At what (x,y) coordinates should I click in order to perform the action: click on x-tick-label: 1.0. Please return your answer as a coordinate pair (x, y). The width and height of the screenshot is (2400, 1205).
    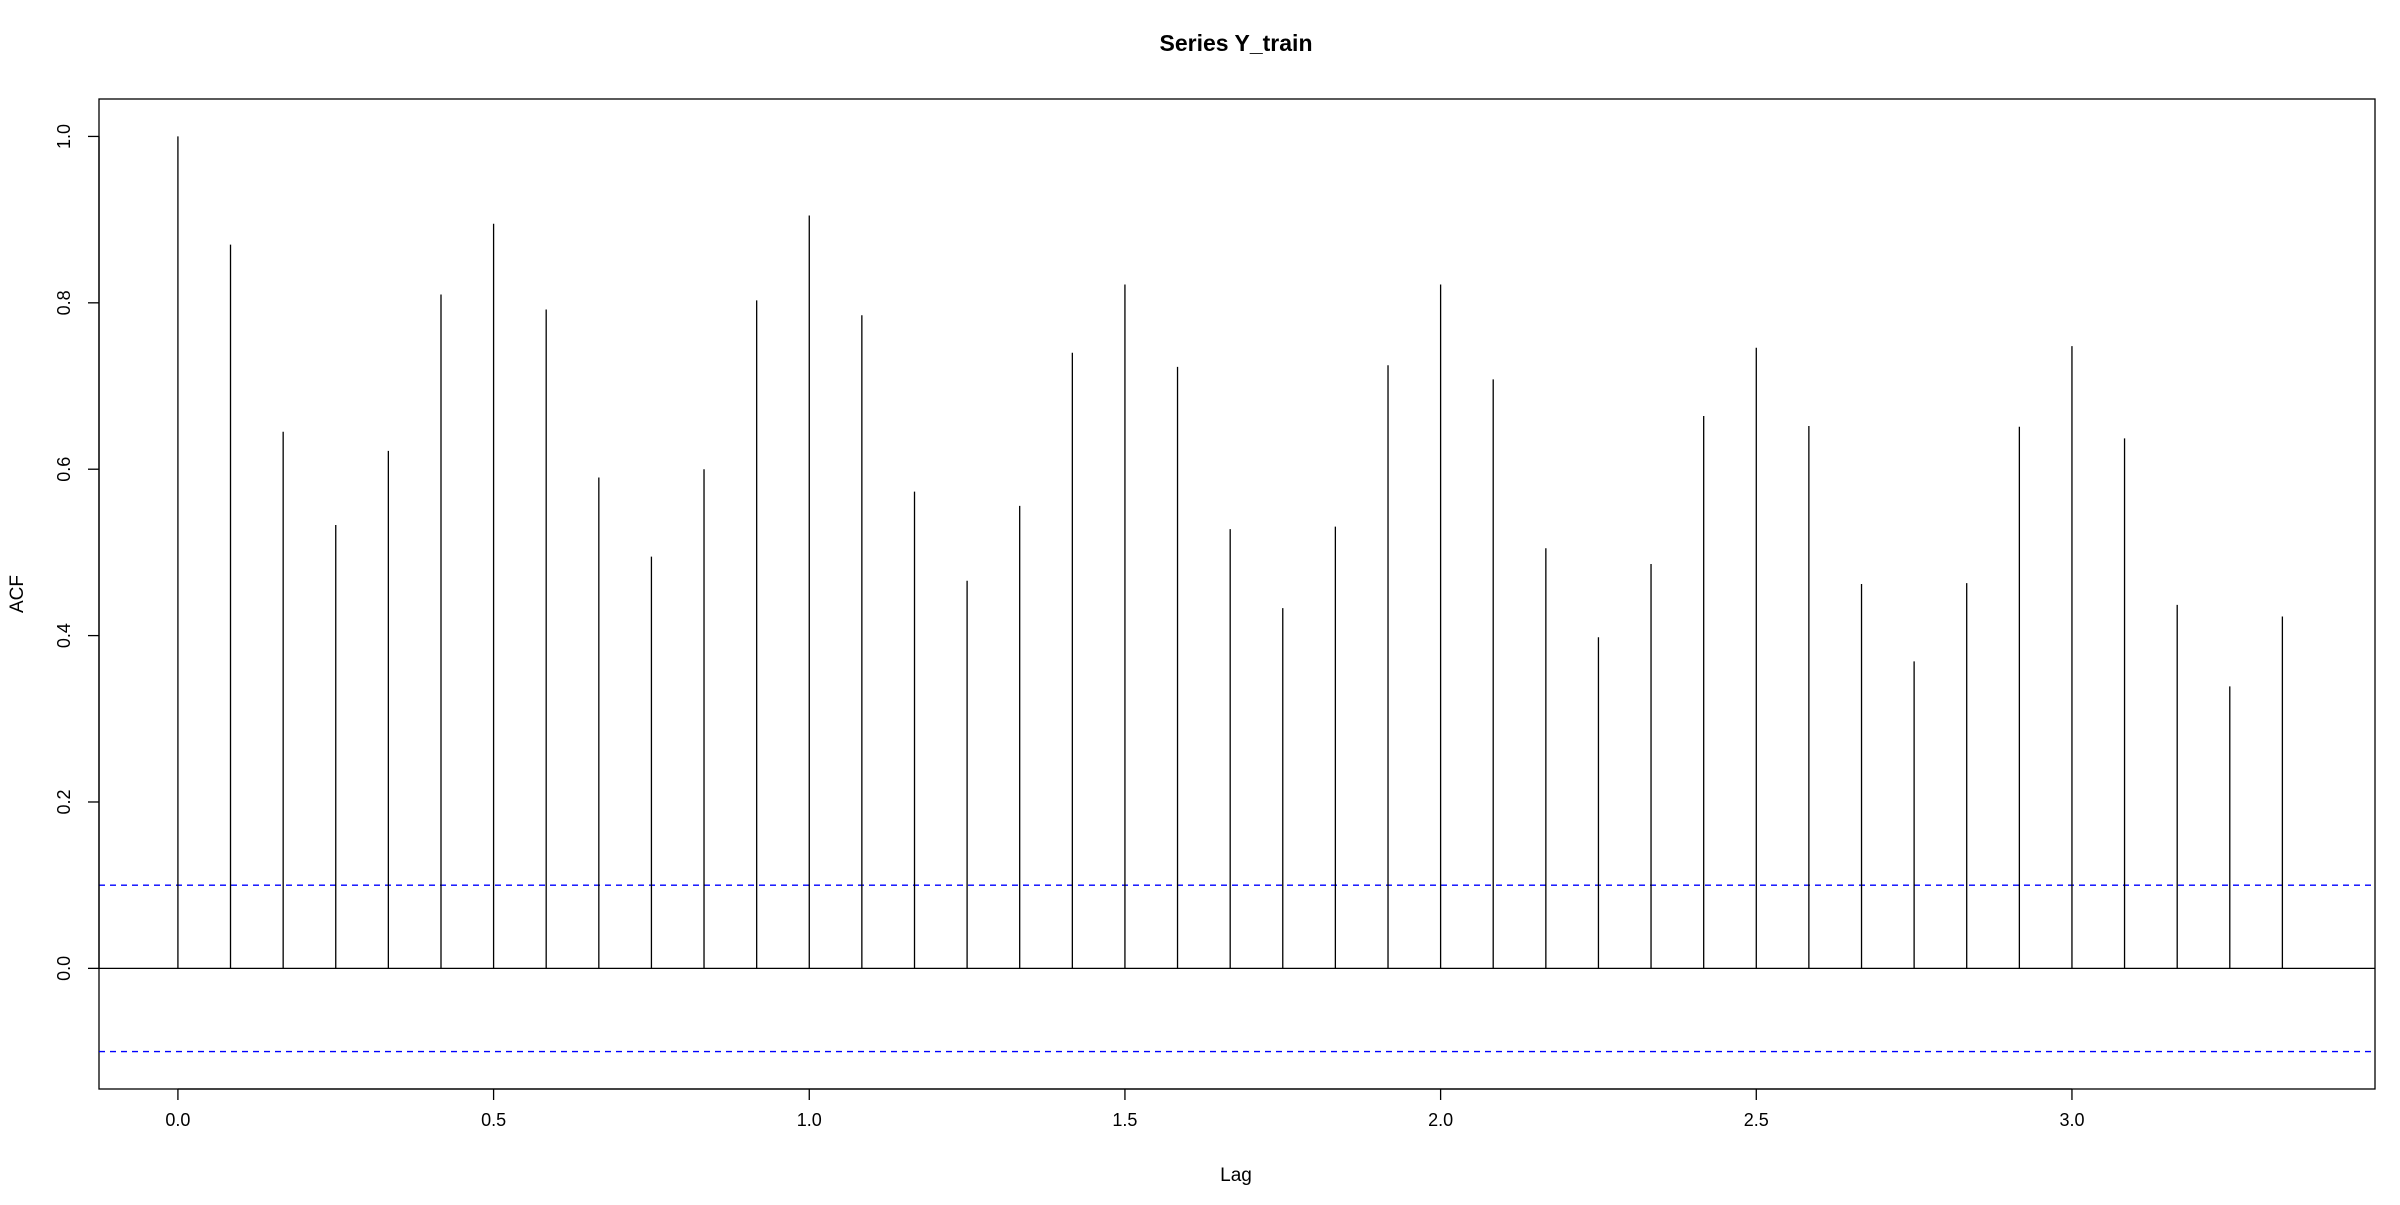
    Looking at the image, I should click on (809, 1120).